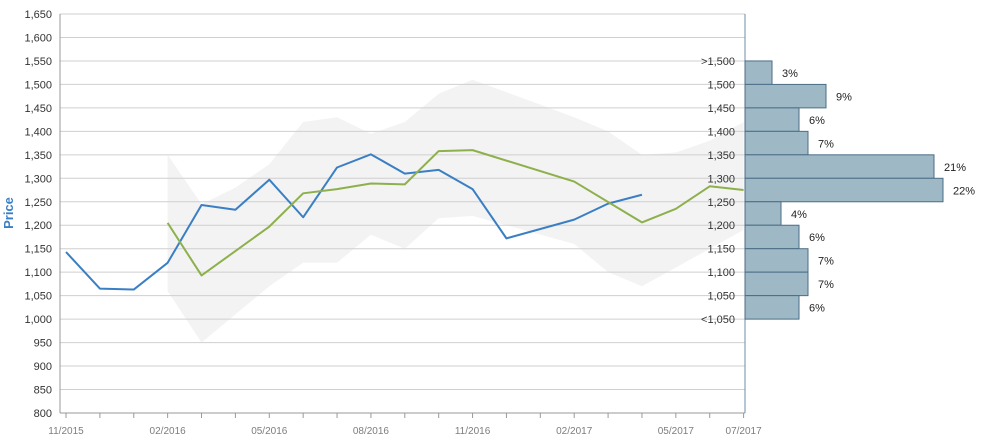 This screenshot has height=440, width=988. Describe the element at coordinates (721, 226) in the screenshot. I see `histogram-bin-label: 1,200` at that location.